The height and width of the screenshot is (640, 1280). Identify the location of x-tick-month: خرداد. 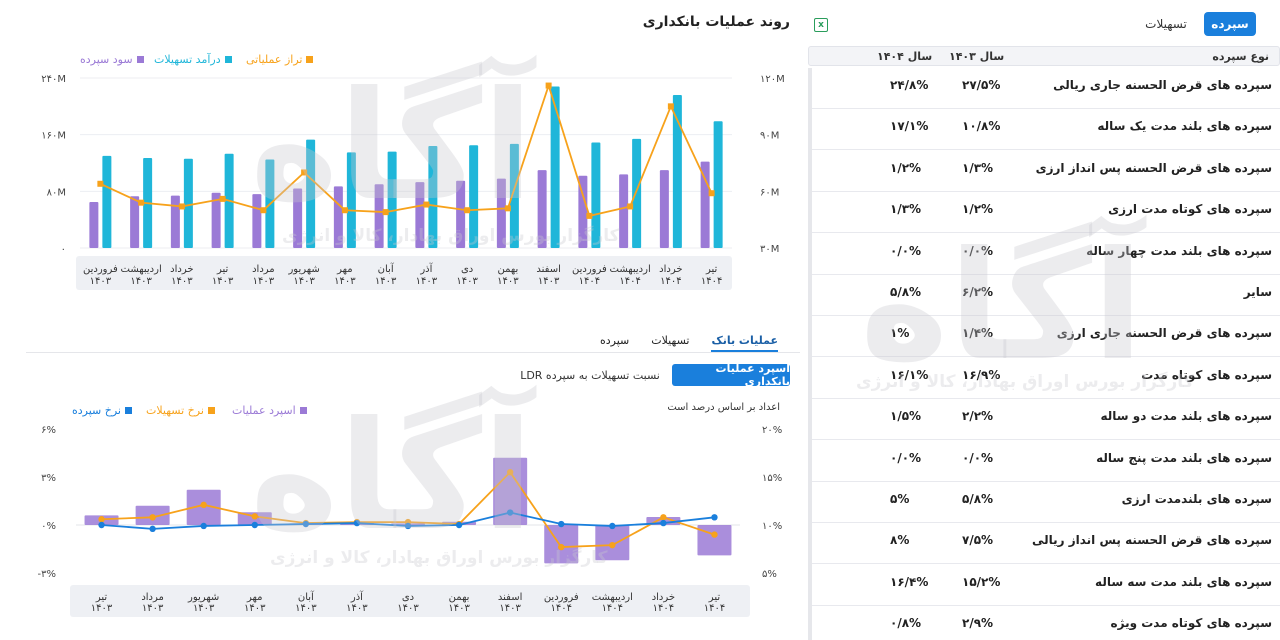
(663, 597).